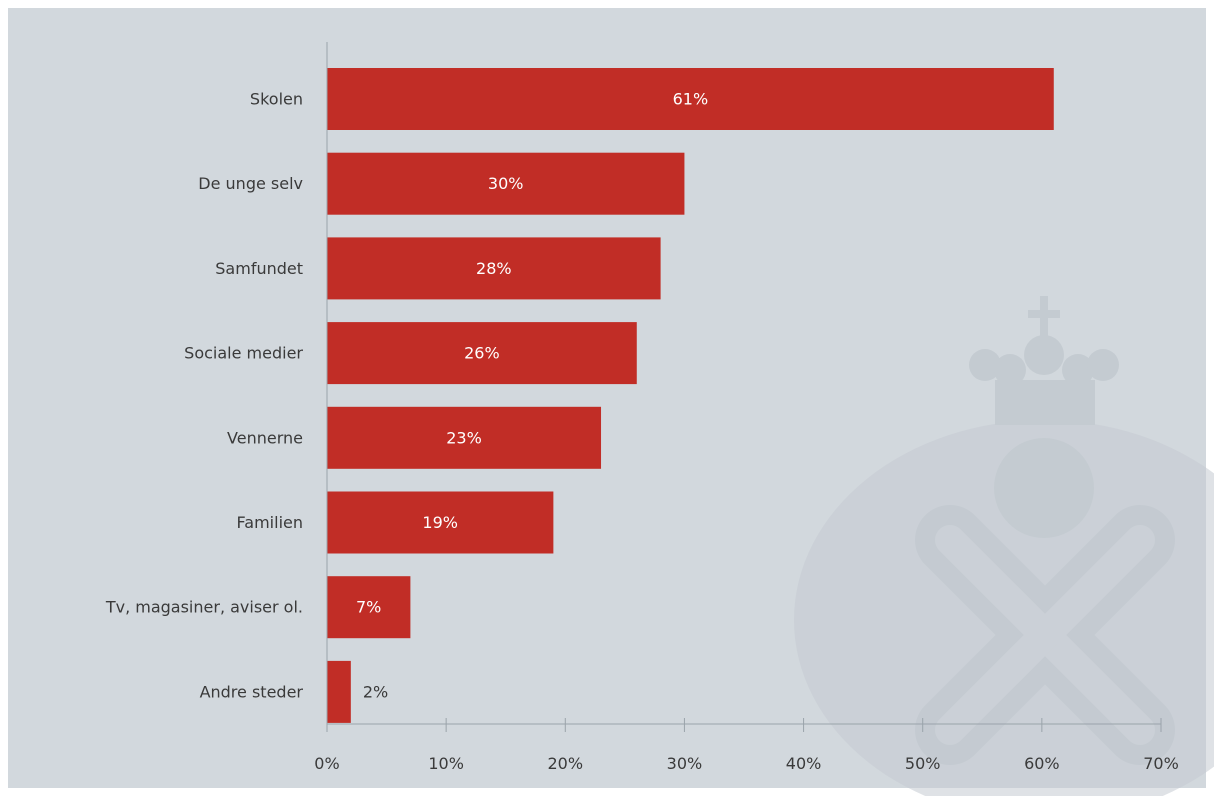  What do you see at coordinates (326, 763) in the screenshot?
I see `x-tick-label-0: 0%` at bounding box center [326, 763].